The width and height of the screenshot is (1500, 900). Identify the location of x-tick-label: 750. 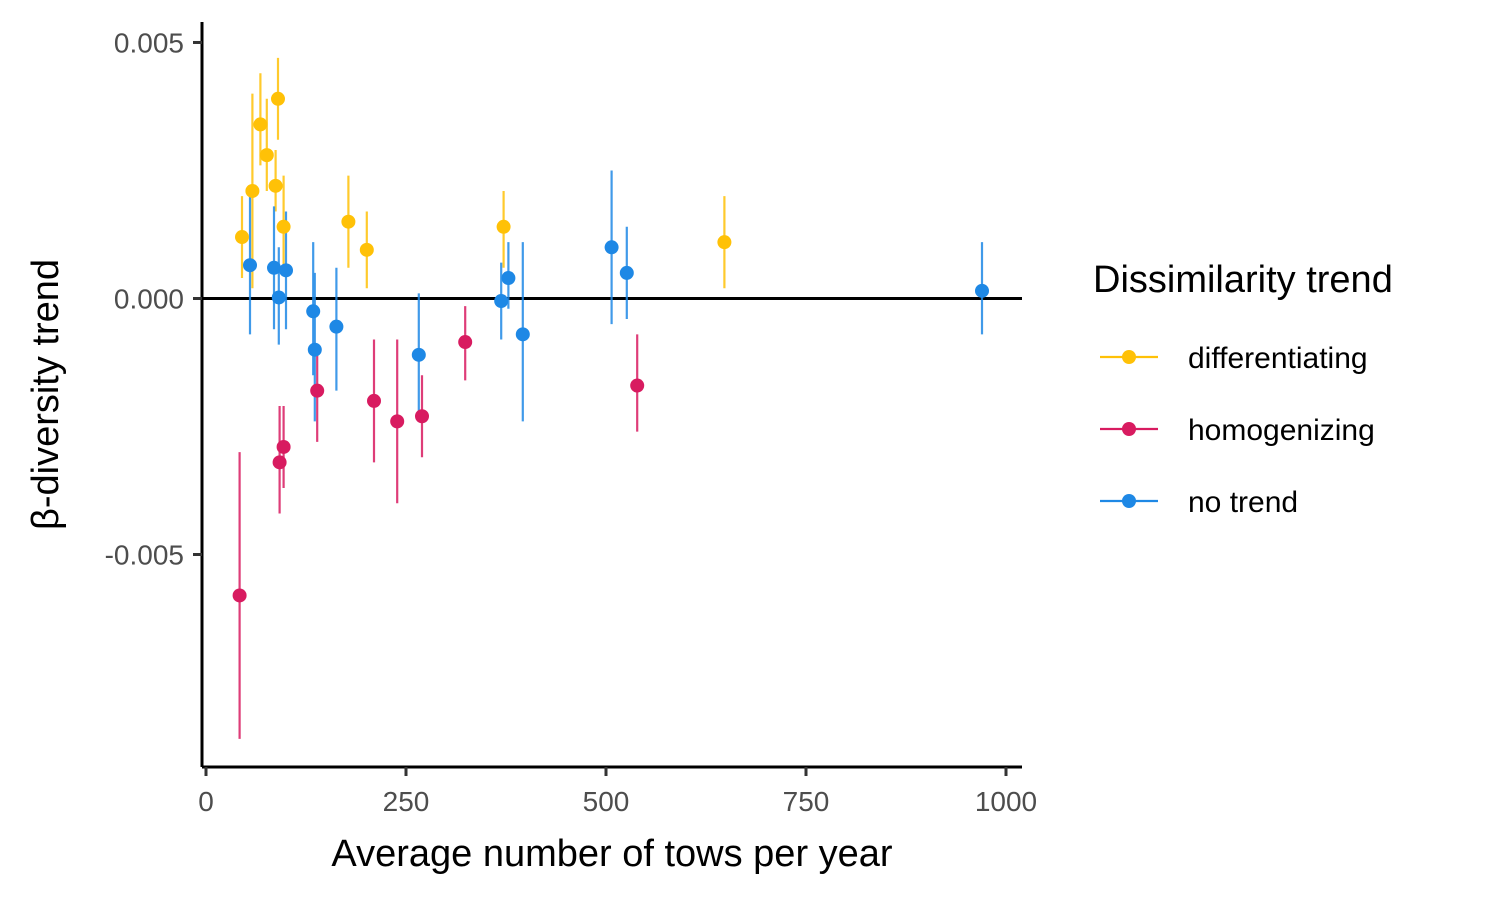
(806, 801).